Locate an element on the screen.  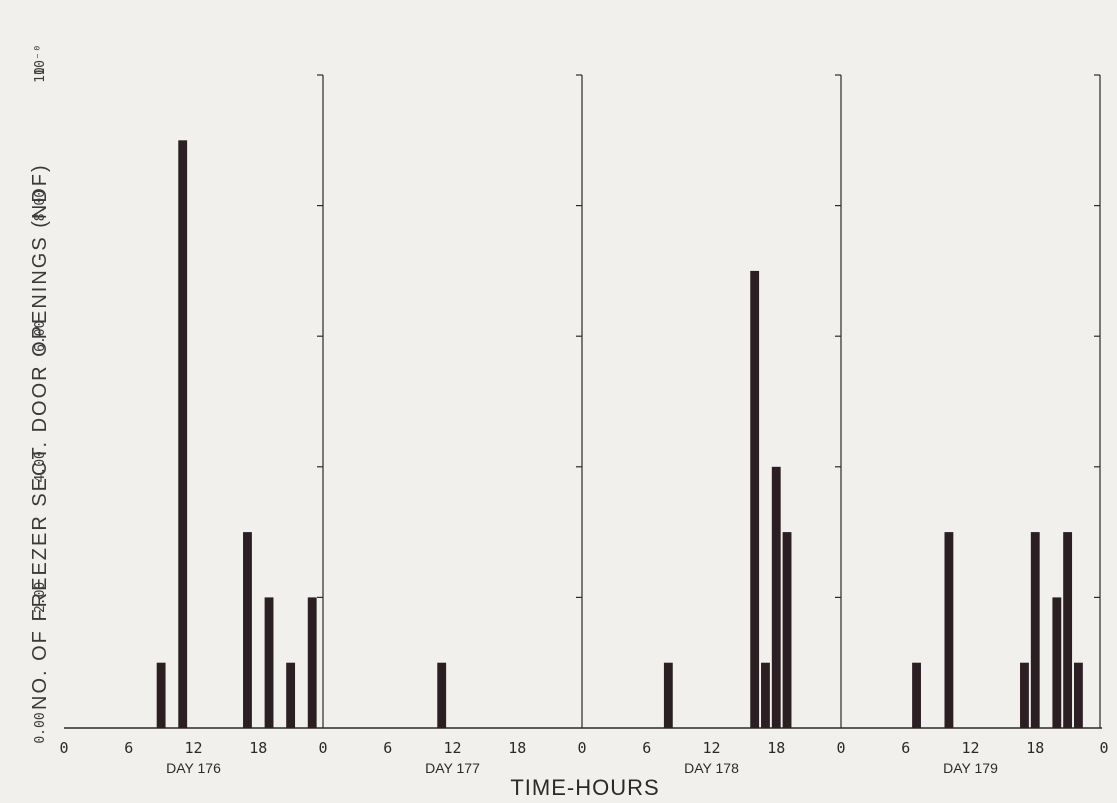
day-label: DAY 177 is located at coordinates (452, 768).